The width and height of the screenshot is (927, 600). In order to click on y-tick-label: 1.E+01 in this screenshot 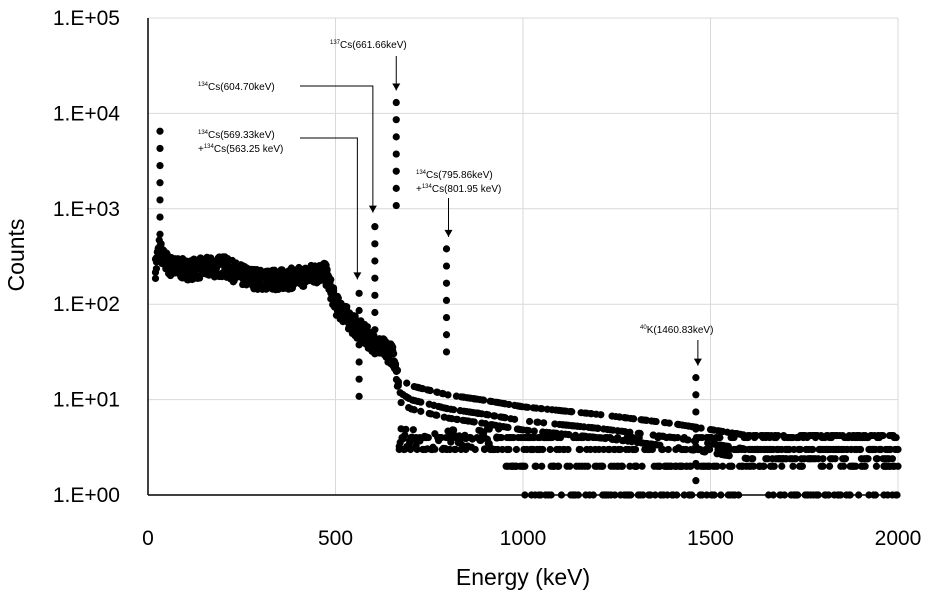, I will do `click(86, 400)`.